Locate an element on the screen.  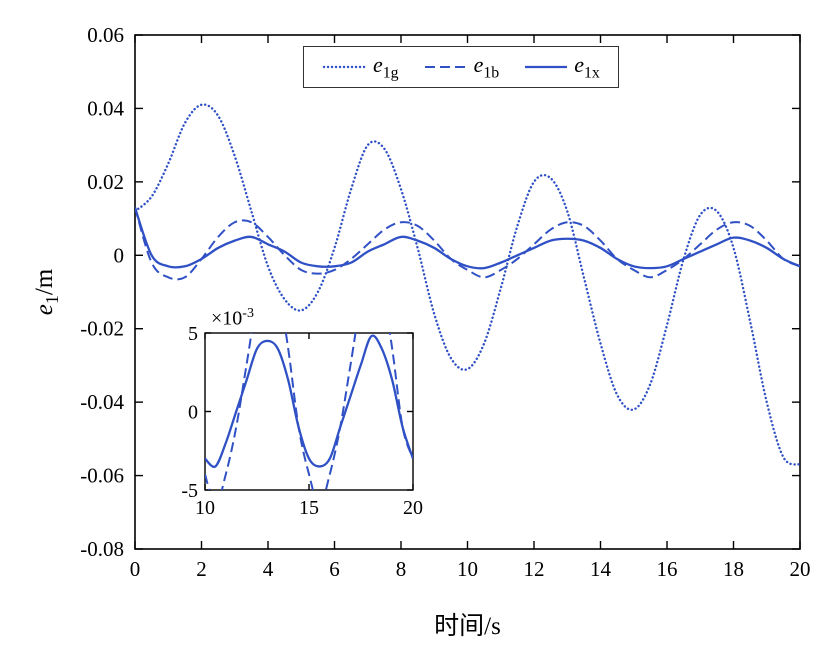
legend-item-e1g: e1g is located at coordinates (360, 67).